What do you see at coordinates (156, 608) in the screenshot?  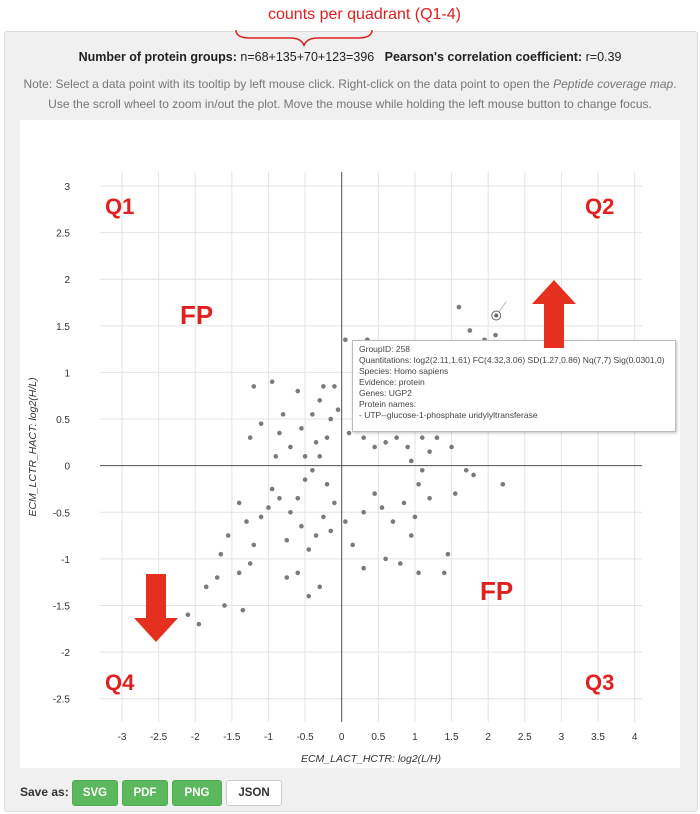 I see `down-arrow-icon` at bounding box center [156, 608].